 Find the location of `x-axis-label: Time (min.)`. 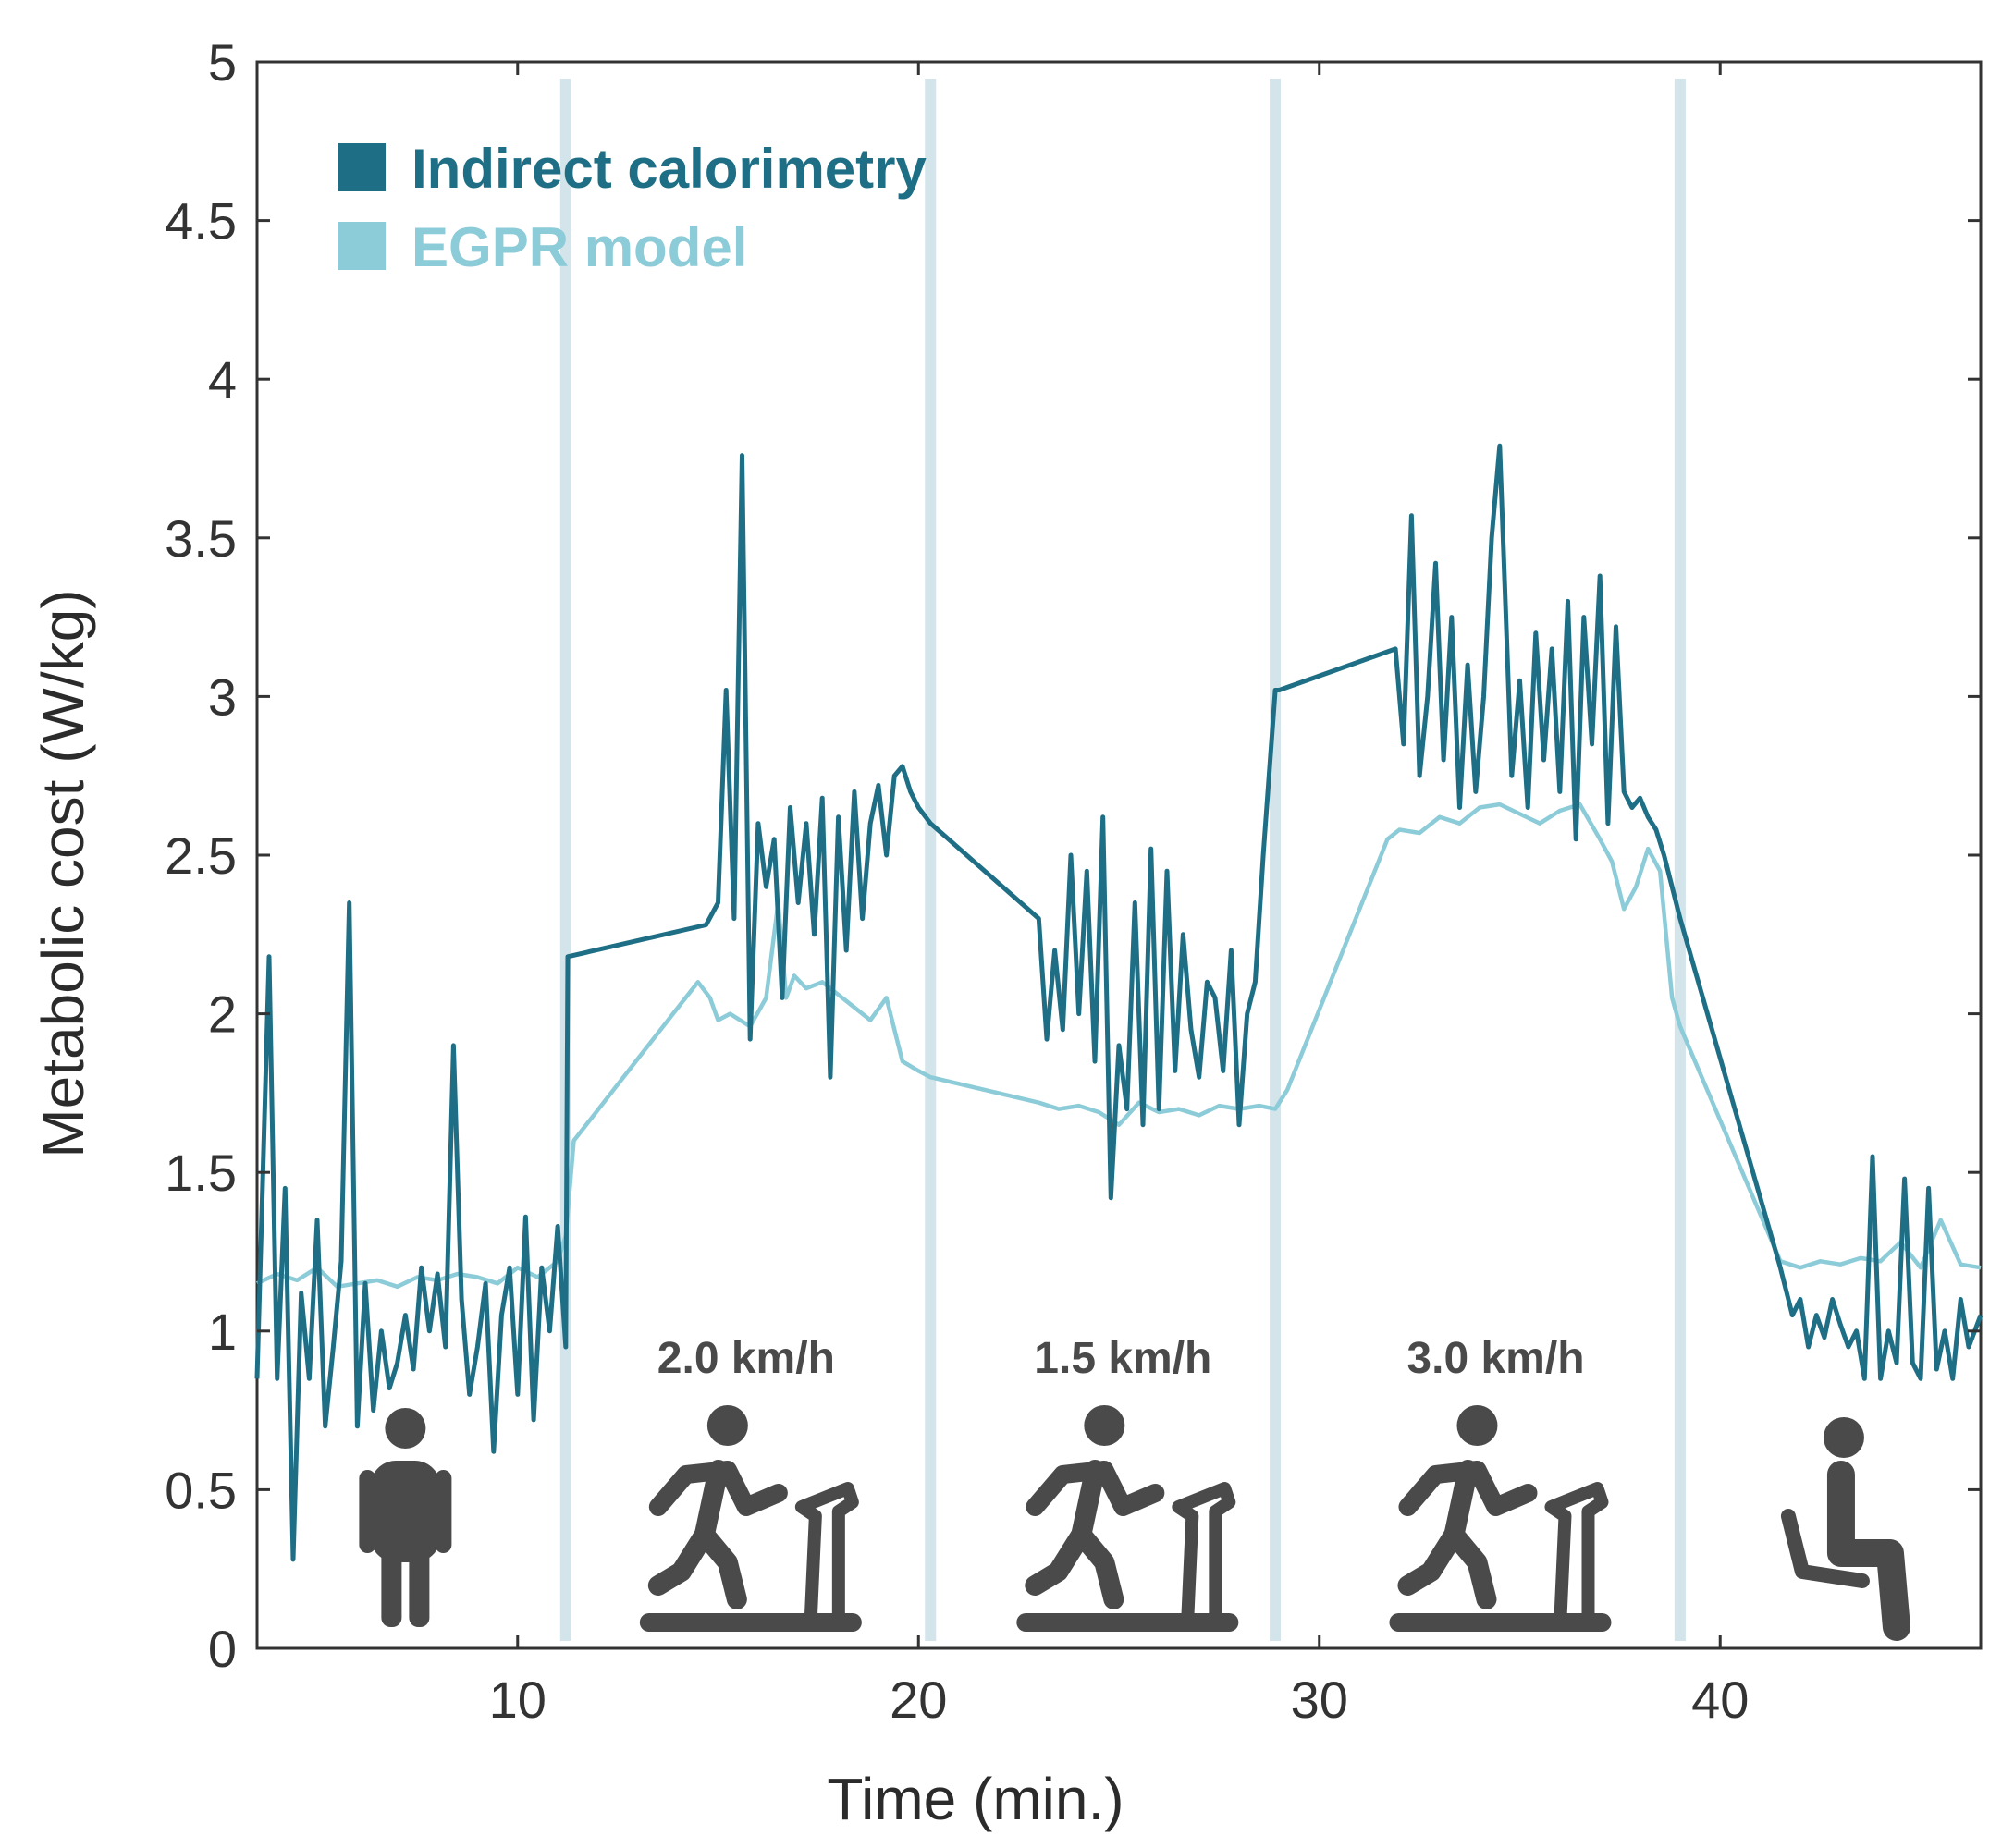

x-axis-label: Time (min.) is located at coordinates (975, 1799).